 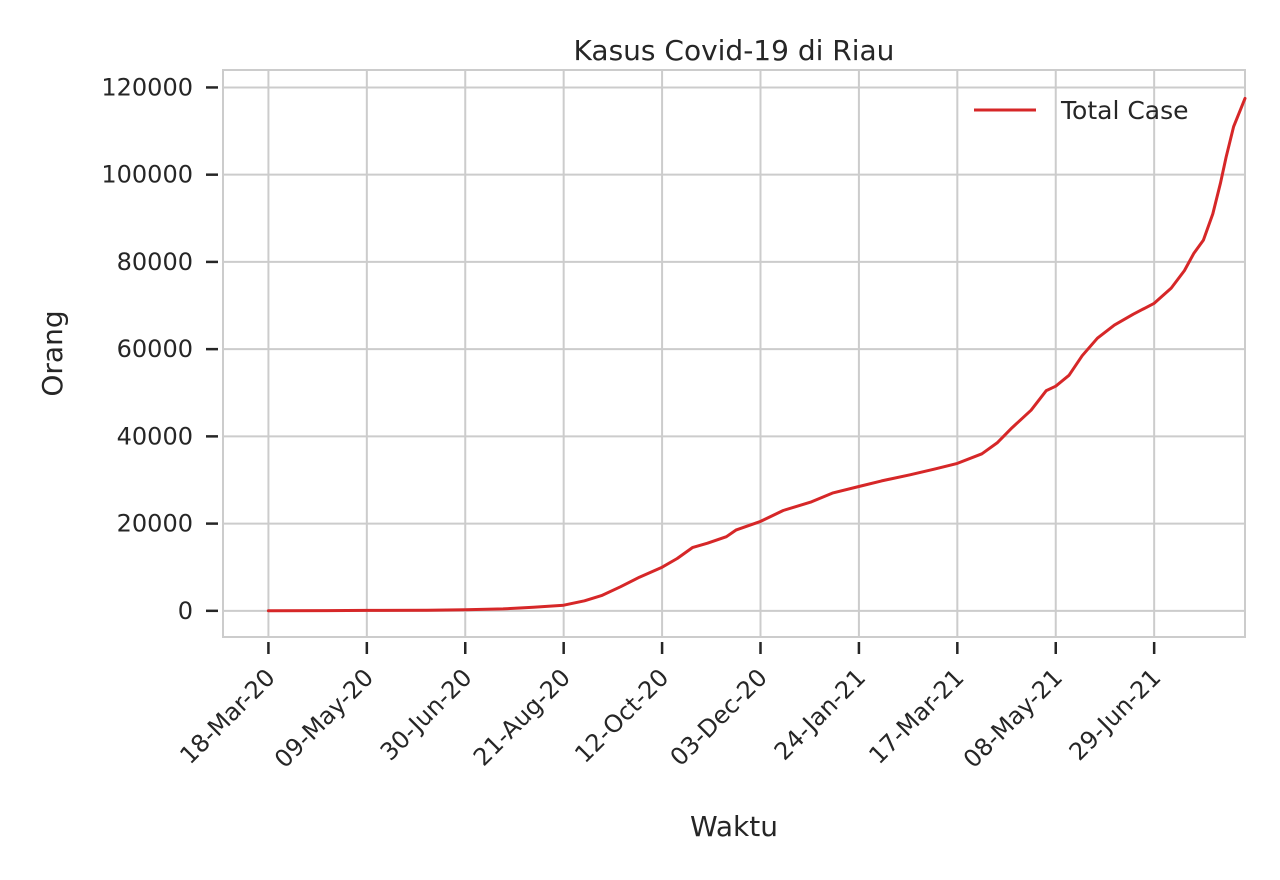 I want to click on x-tick-label: 21-Aug-20, so click(x=522, y=717).